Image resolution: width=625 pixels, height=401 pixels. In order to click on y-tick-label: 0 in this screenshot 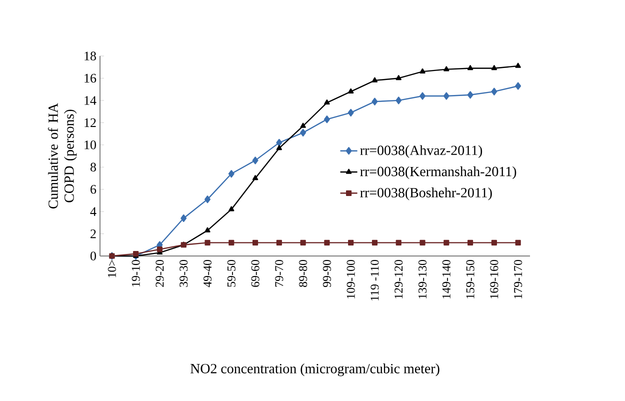, I will do `click(93, 256)`.